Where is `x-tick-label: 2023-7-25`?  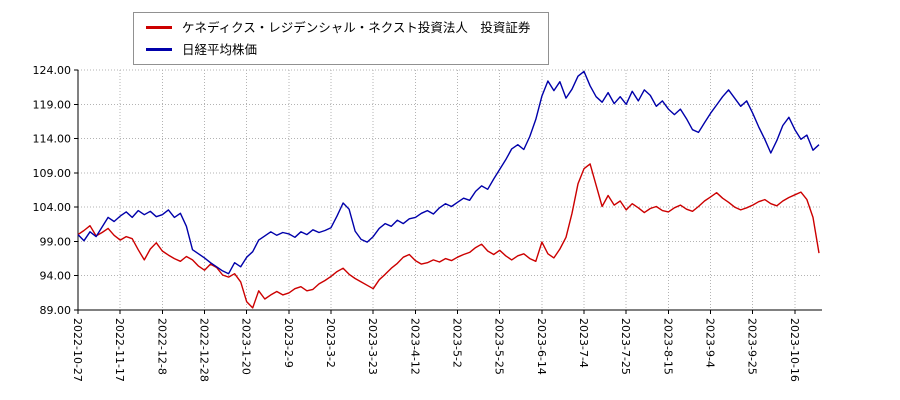
x-tick-label: 2023-7-25 is located at coordinates (625, 346).